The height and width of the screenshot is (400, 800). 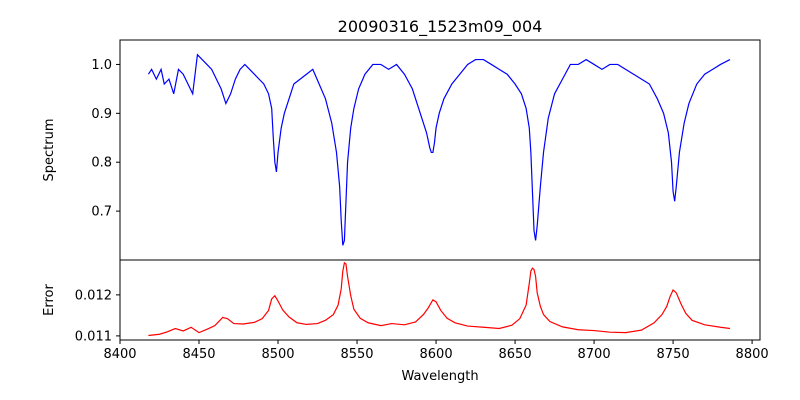 What do you see at coordinates (439, 376) in the screenshot?
I see `x-axis-label: Wavelength` at bounding box center [439, 376].